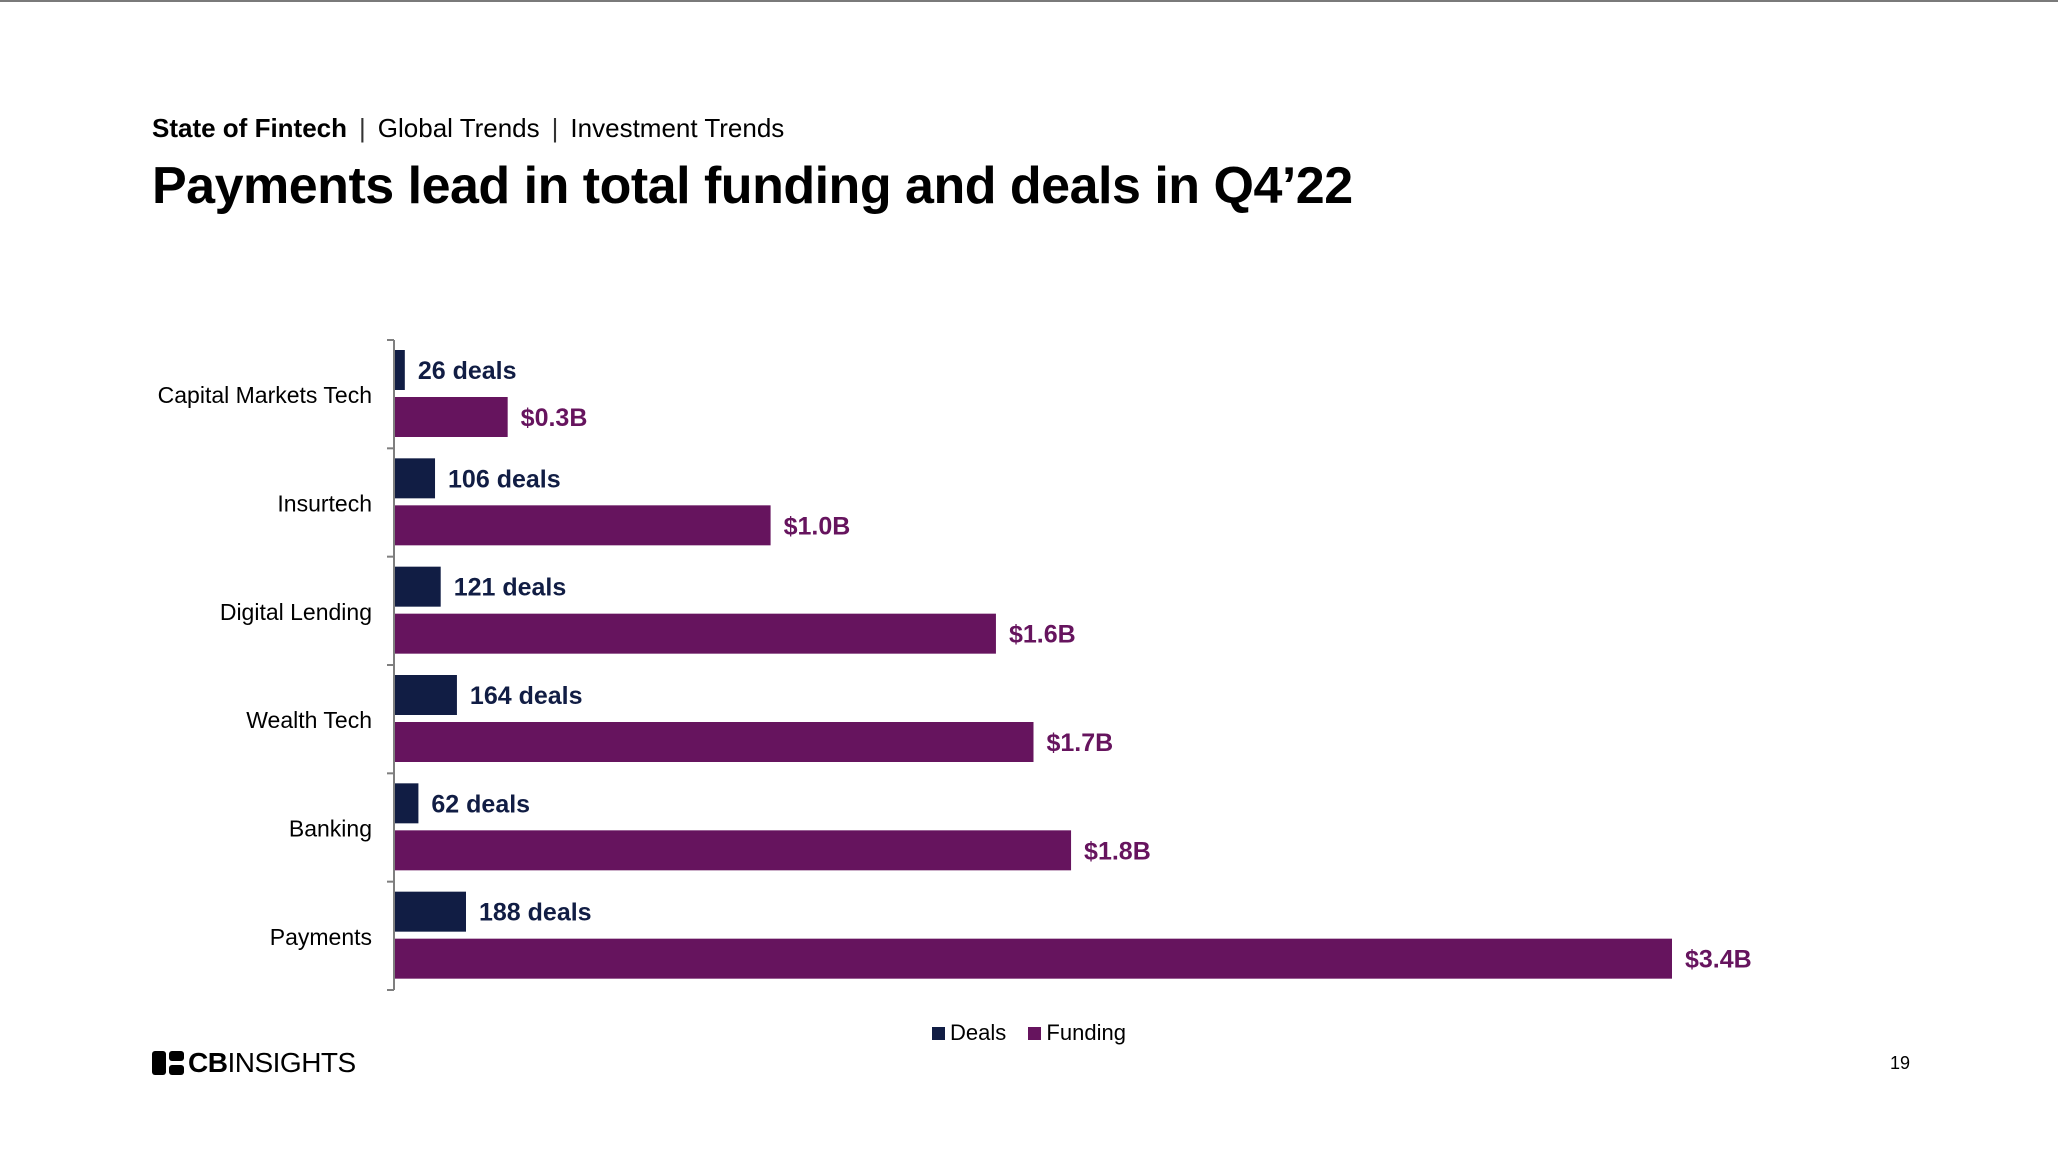  What do you see at coordinates (714, 742) in the screenshot?
I see `funding-bar-wealth-tech` at bounding box center [714, 742].